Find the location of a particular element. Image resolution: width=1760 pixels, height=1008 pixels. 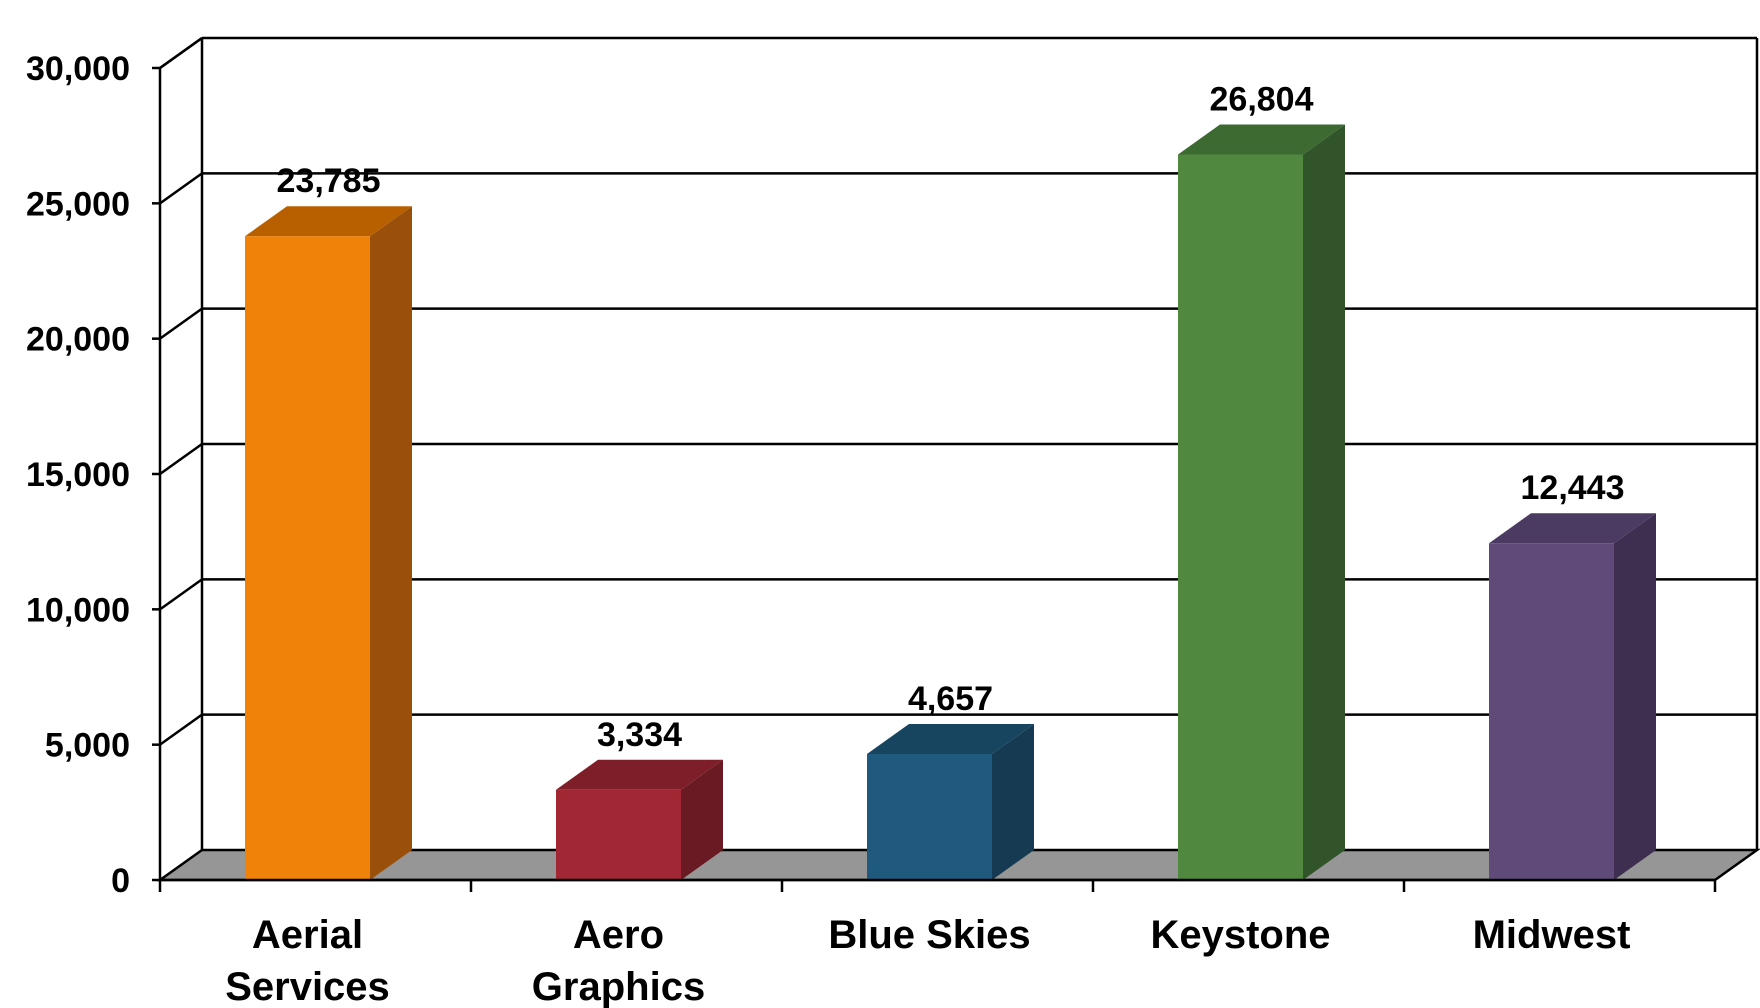

x-tick-label: Aero Graphics is located at coordinates (618, 960).